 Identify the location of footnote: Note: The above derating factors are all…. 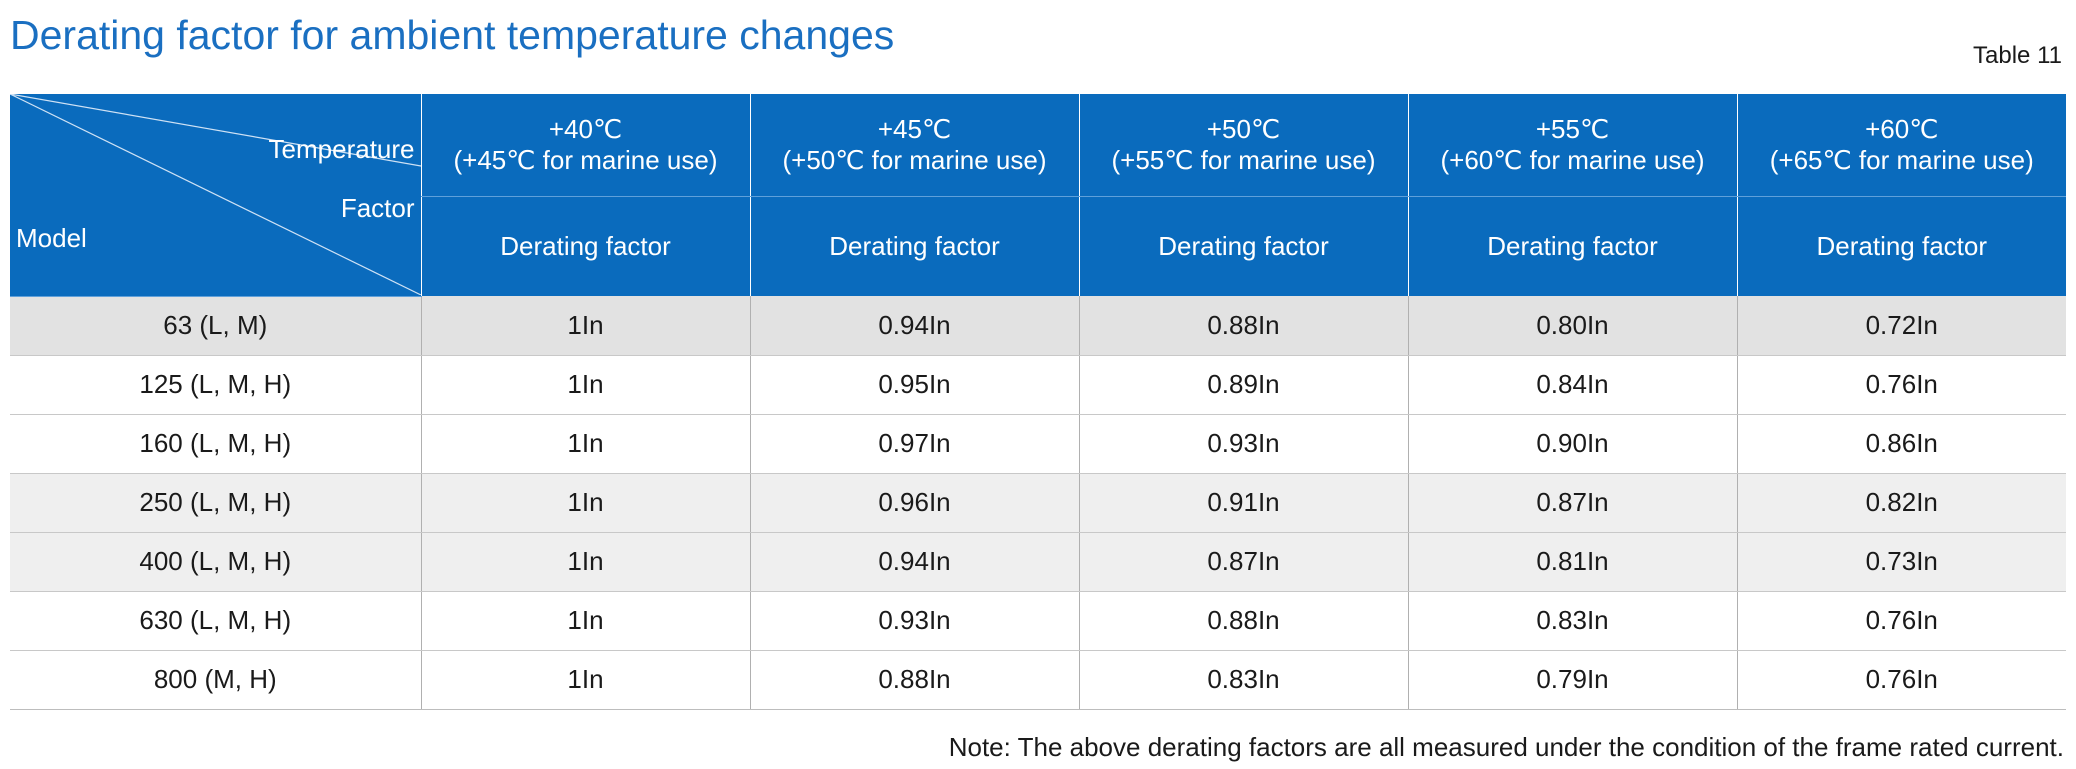
(1506, 747).